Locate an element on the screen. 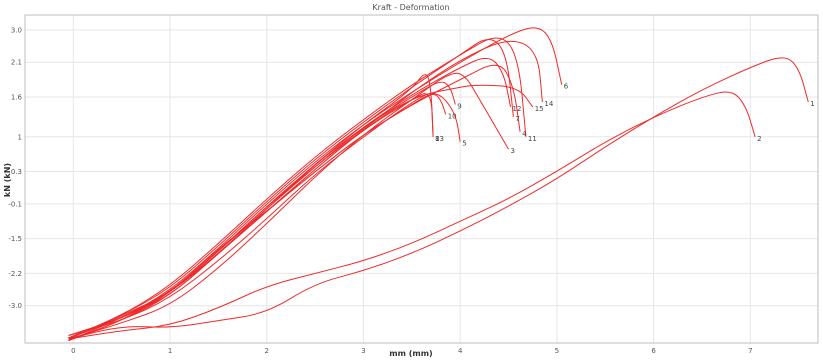  curve-end-label: 10 is located at coordinates (452, 116).